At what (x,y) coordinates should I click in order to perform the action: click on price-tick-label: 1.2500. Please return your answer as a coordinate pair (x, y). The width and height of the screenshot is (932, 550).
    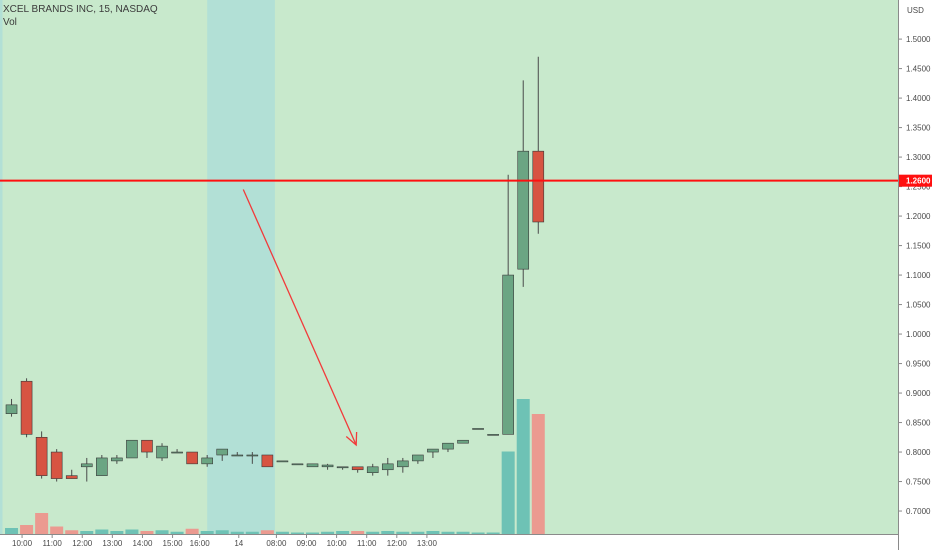
    Looking at the image, I should click on (918, 187).